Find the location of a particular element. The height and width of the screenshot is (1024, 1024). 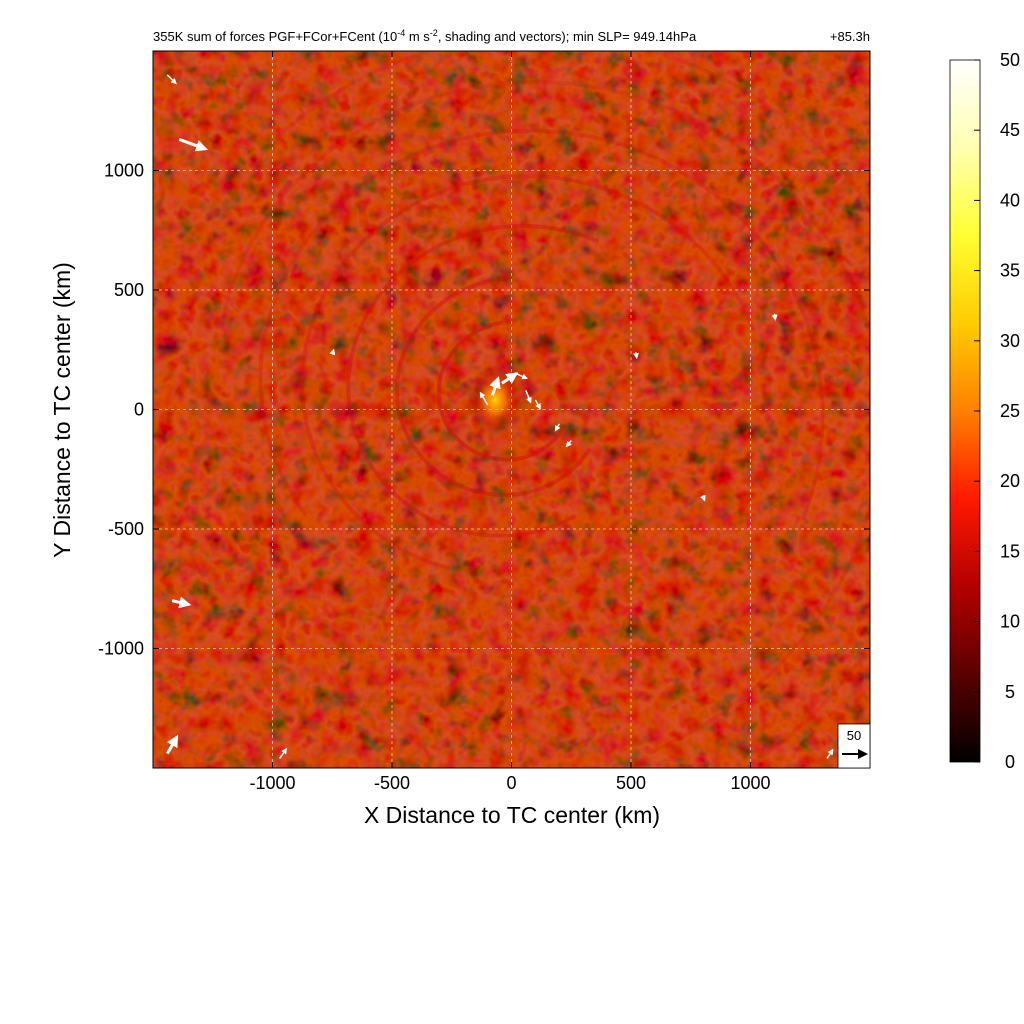

colorbar-tick-label: 40 is located at coordinates (1010, 200).